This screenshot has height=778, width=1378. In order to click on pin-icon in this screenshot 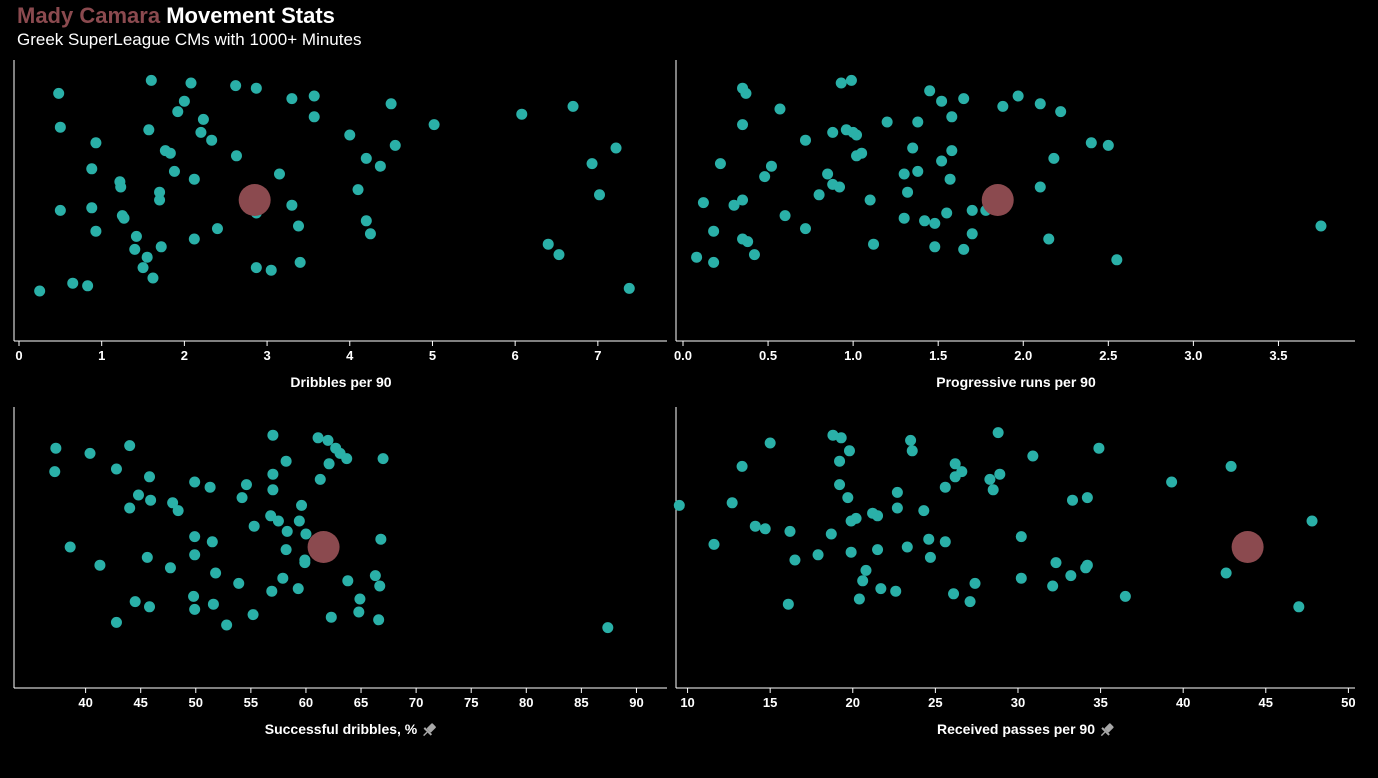, I will do `click(1107, 731)`.